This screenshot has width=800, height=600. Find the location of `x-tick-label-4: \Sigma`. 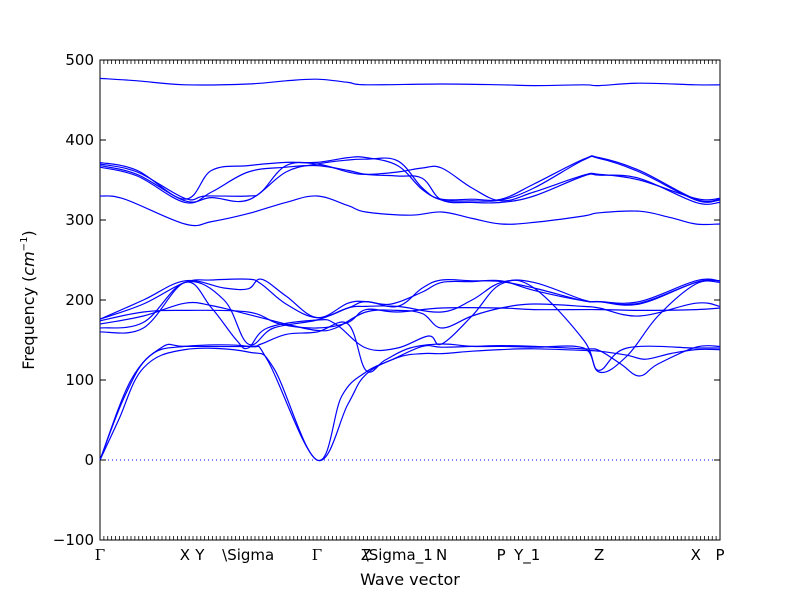

x-tick-label-4: \Sigma is located at coordinates (248, 555).